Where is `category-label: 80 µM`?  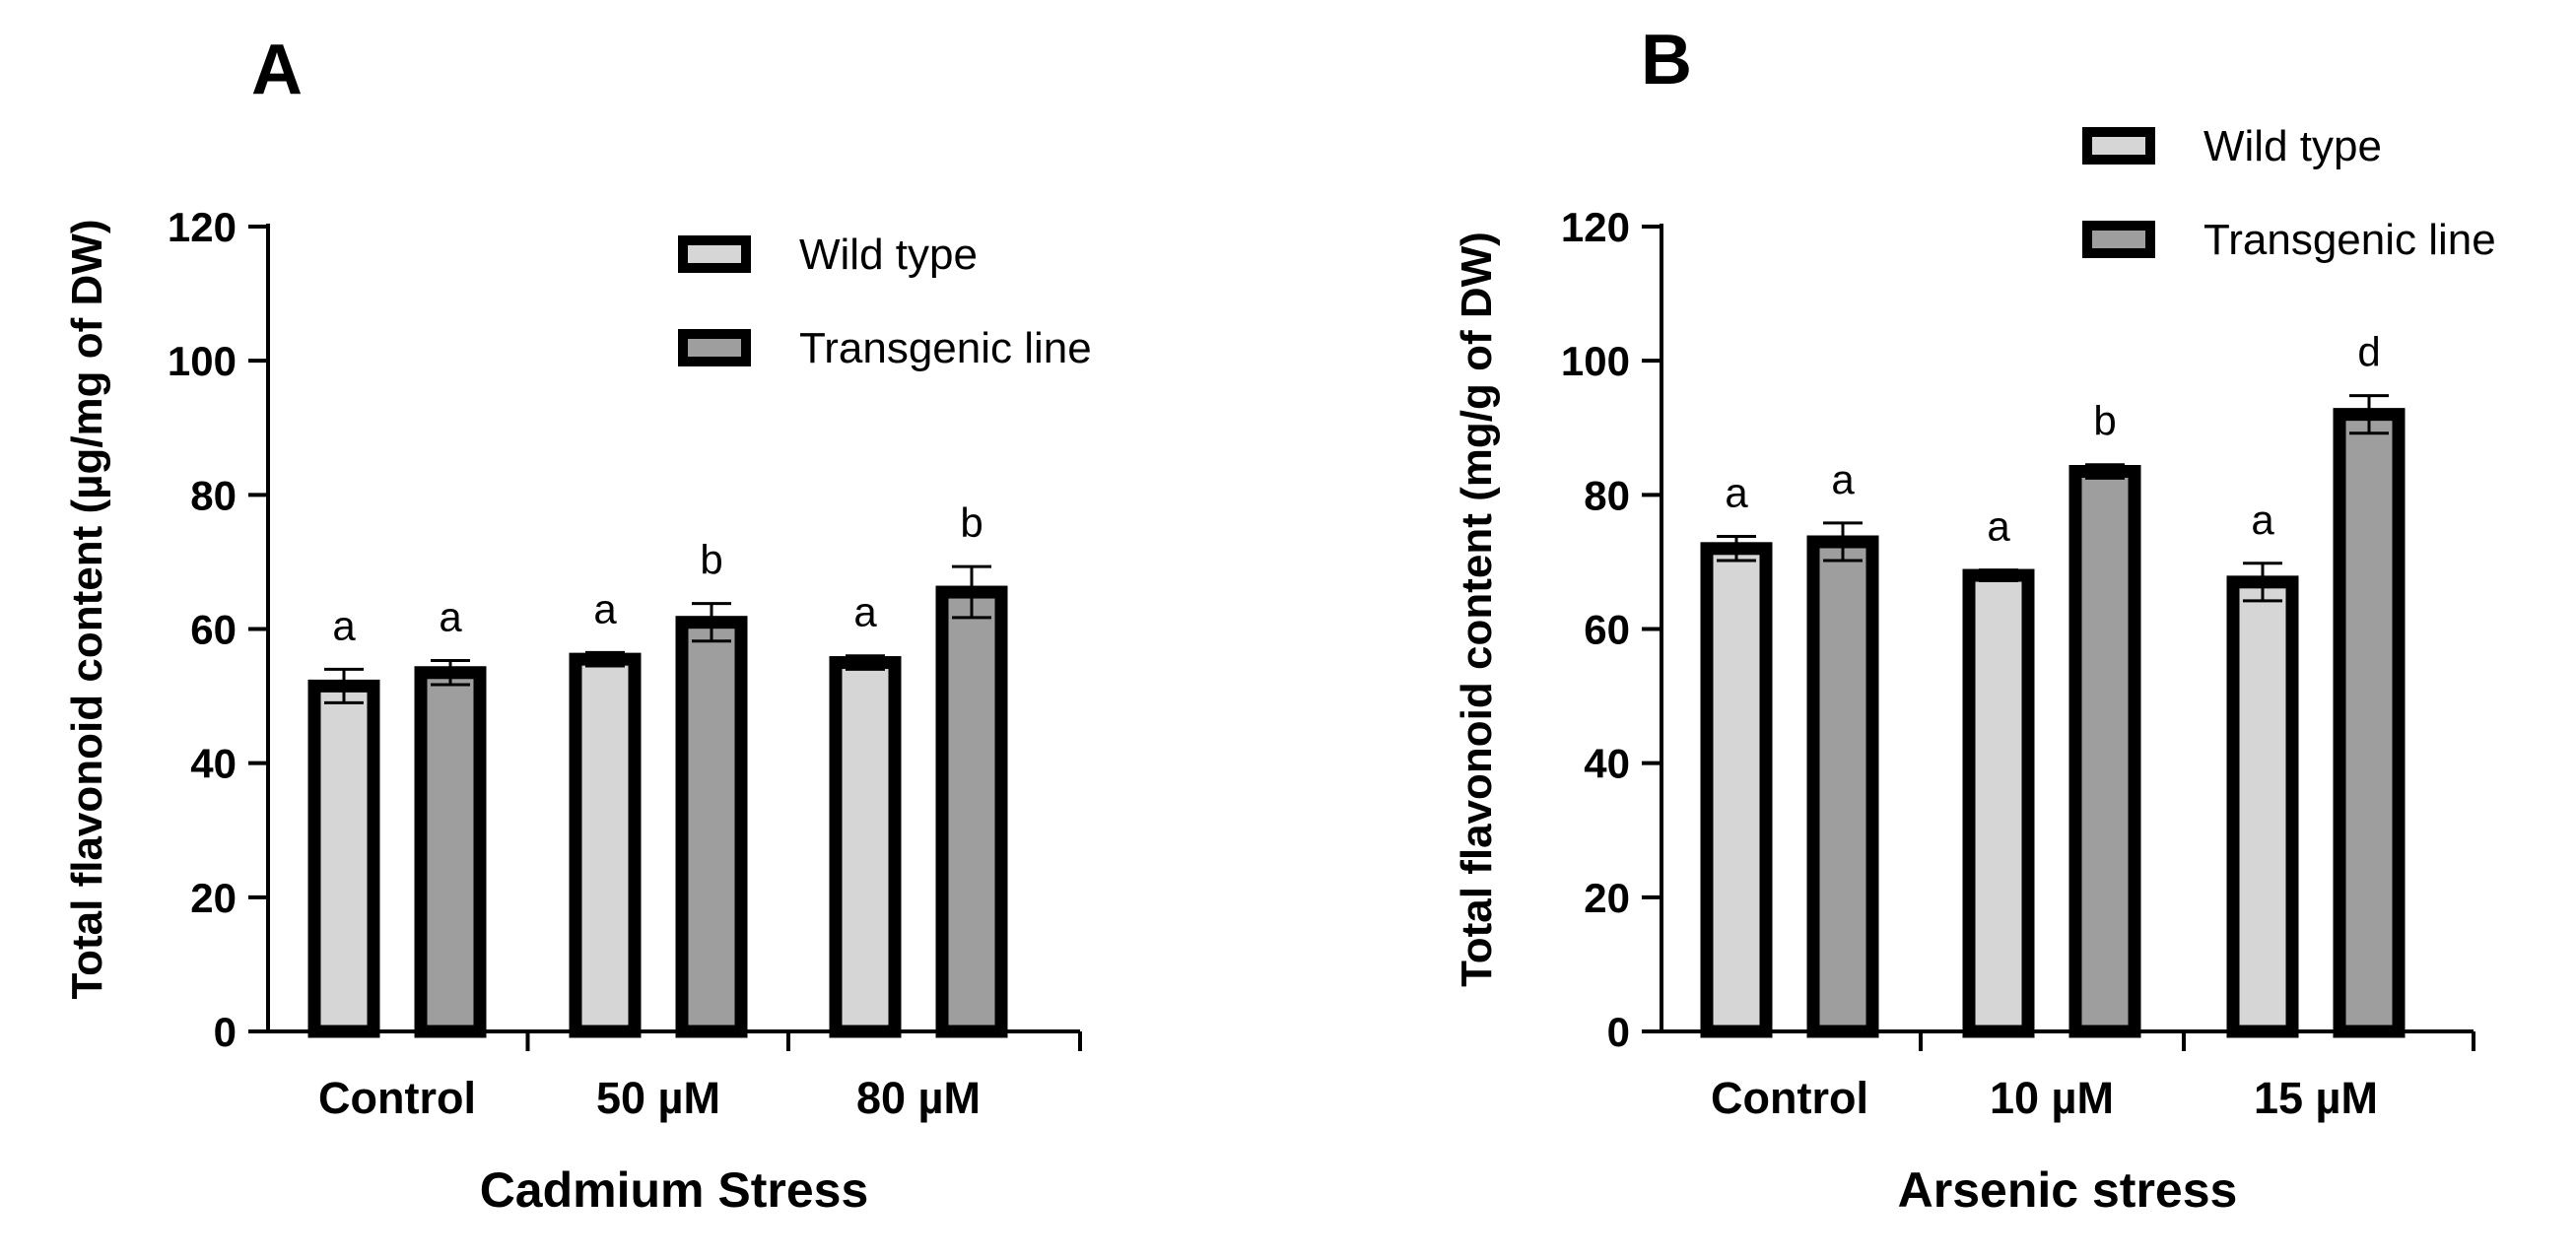 category-label: 80 µM is located at coordinates (918, 1098).